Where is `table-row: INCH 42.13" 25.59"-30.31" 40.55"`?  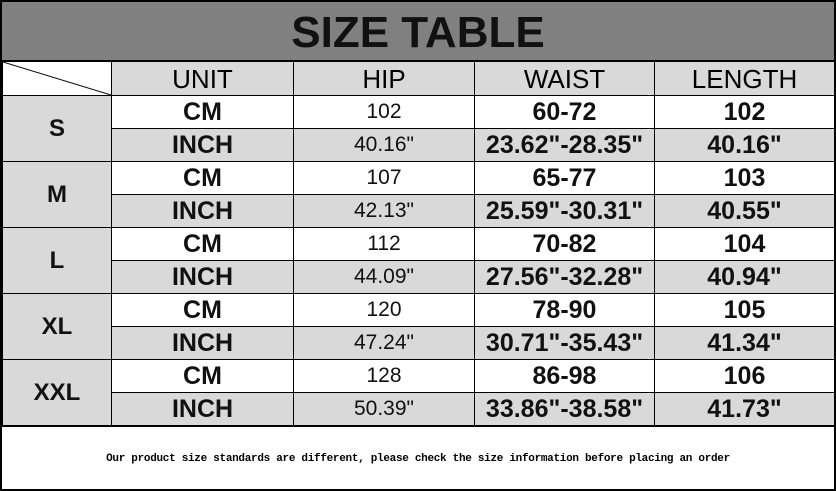
table-row: INCH 42.13" 25.59"-30.31" 40.55" is located at coordinates (419, 211).